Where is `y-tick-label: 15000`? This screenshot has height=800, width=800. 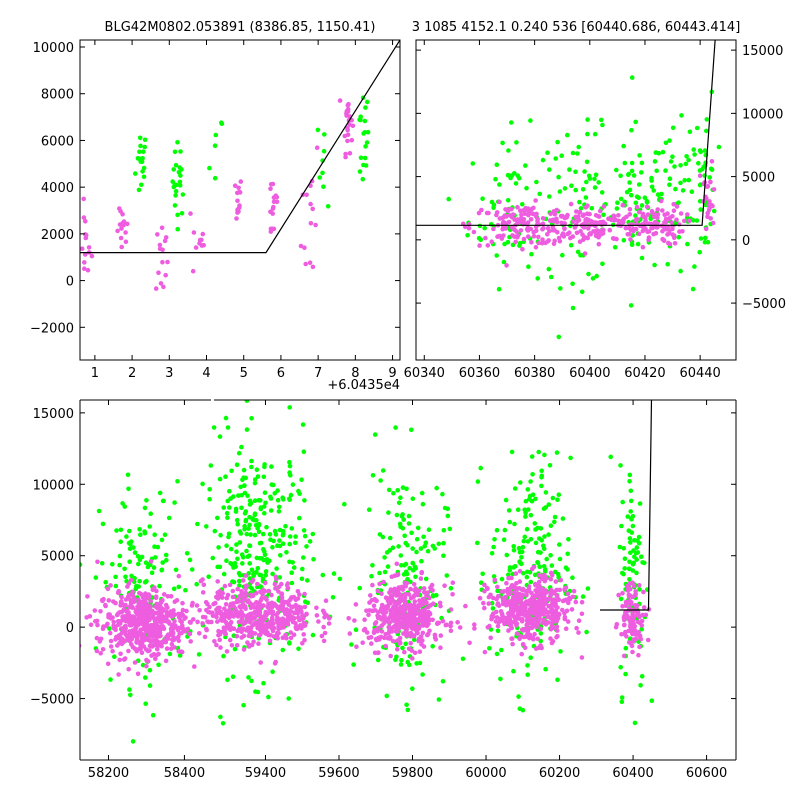 y-tick-label: 15000 is located at coordinates (762, 51).